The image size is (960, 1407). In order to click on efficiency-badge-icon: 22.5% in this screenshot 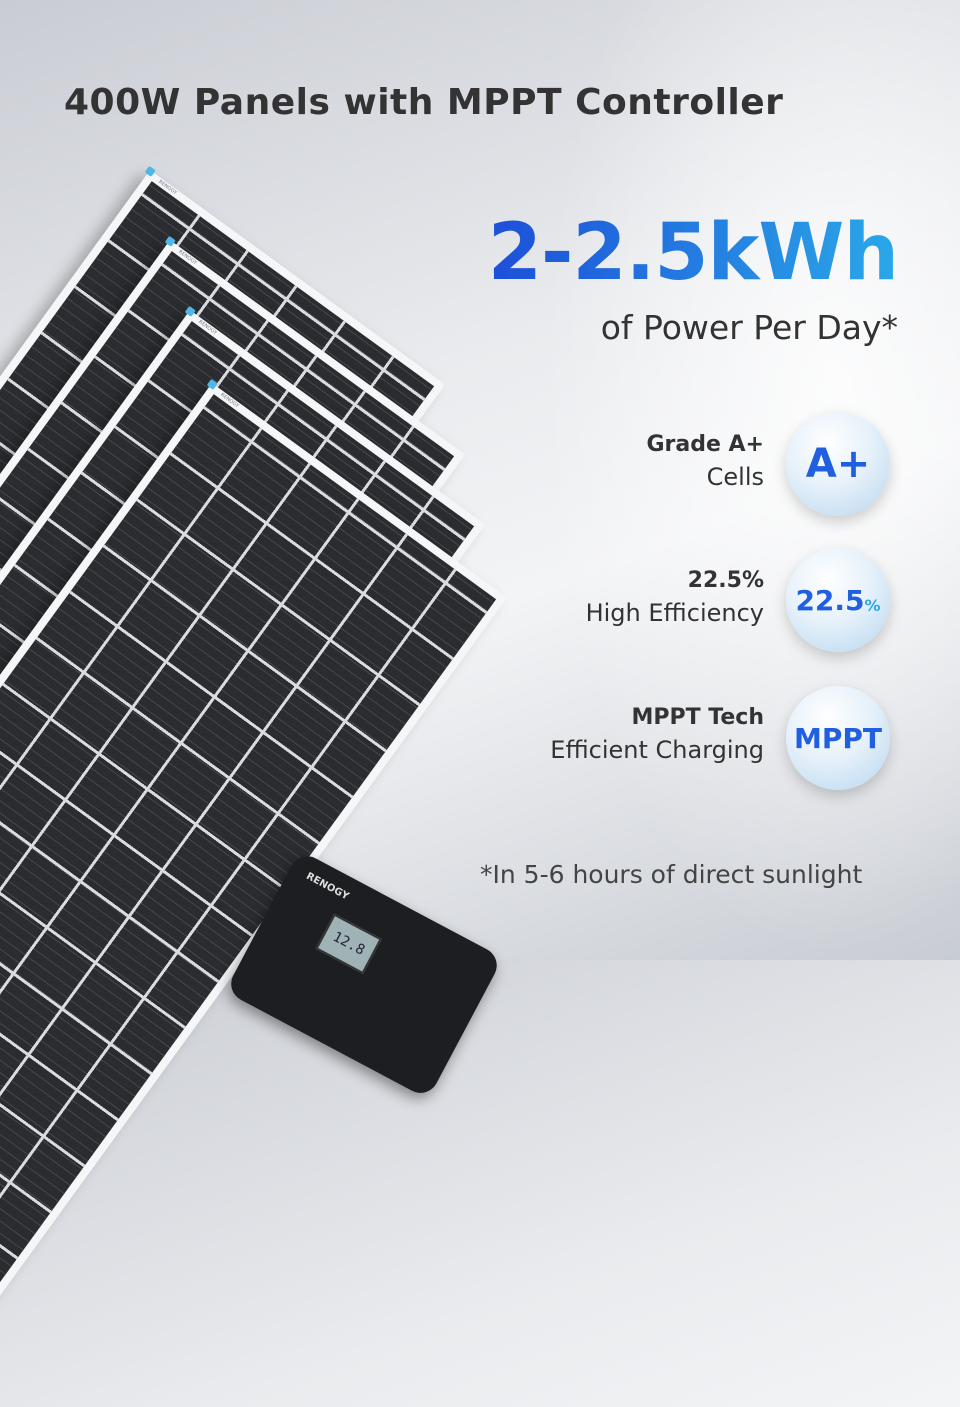, I will do `click(838, 600)`.